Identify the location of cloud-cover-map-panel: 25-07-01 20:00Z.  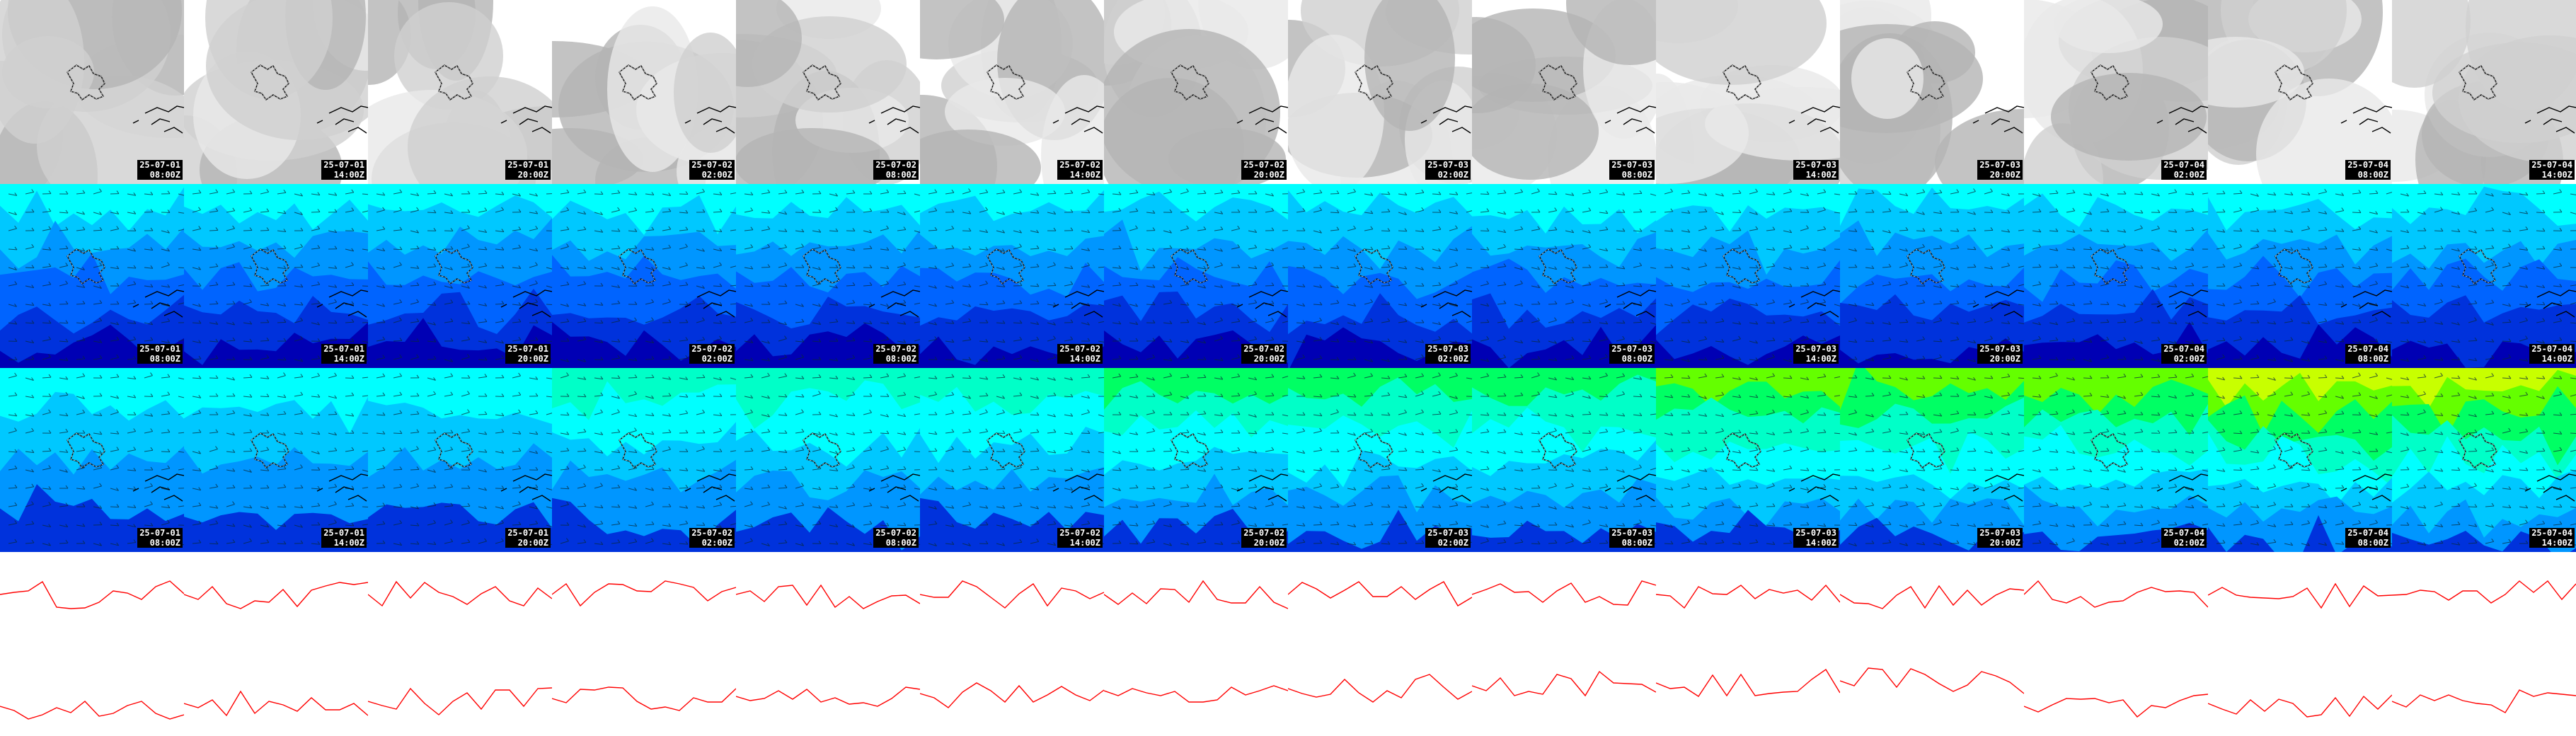
(460, 92).